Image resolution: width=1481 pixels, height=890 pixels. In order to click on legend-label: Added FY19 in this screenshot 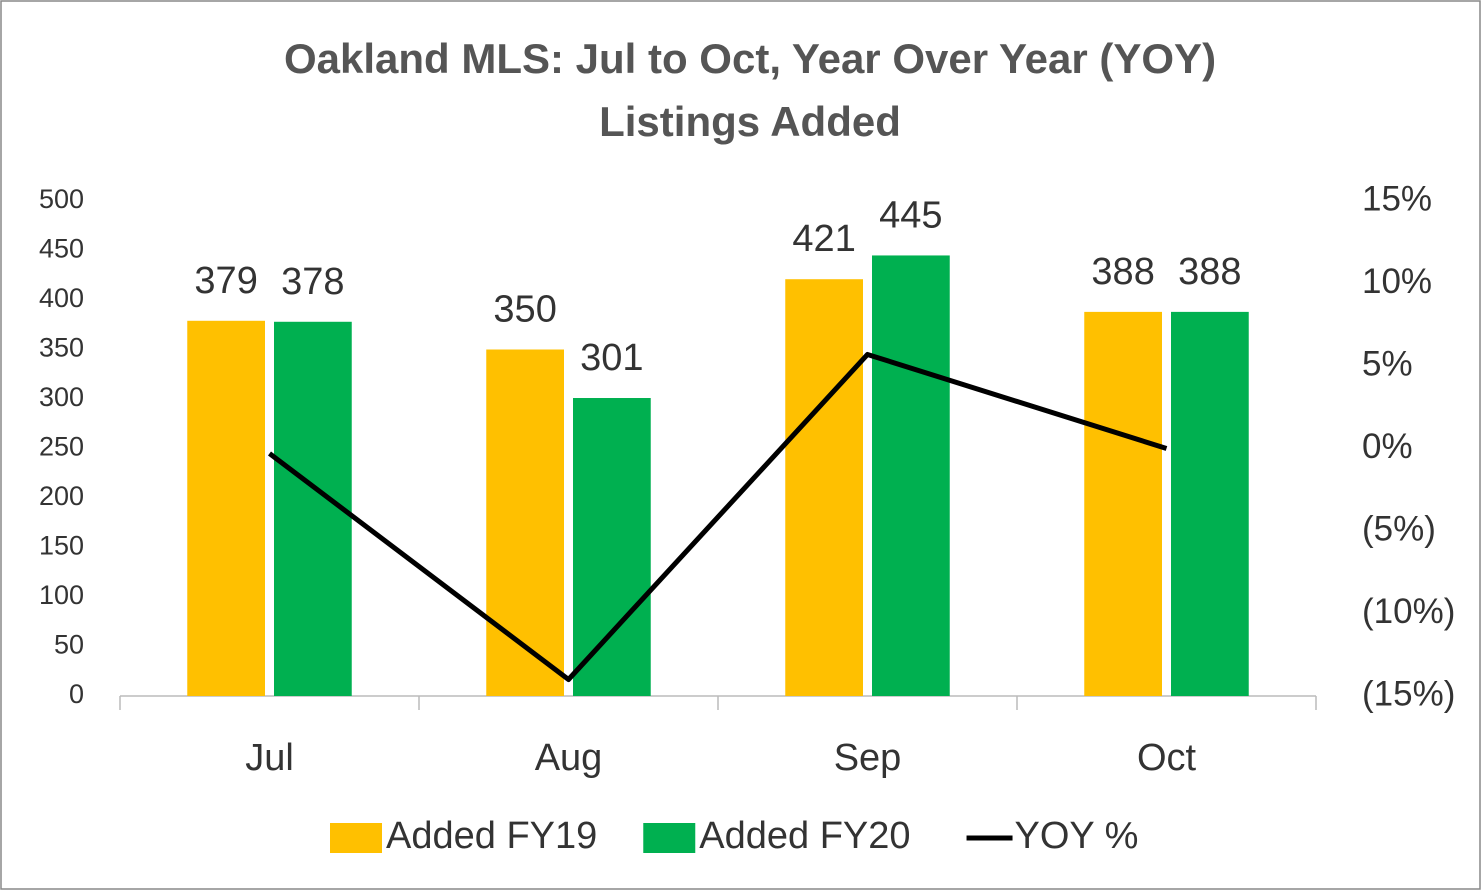, I will do `click(491, 836)`.